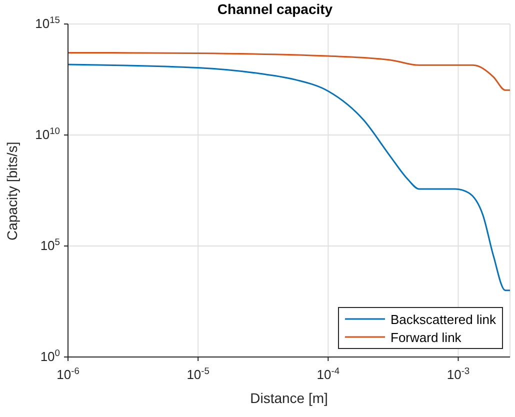 The width and height of the screenshot is (515, 417). I want to click on legend-label: Forward link, so click(426, 337).